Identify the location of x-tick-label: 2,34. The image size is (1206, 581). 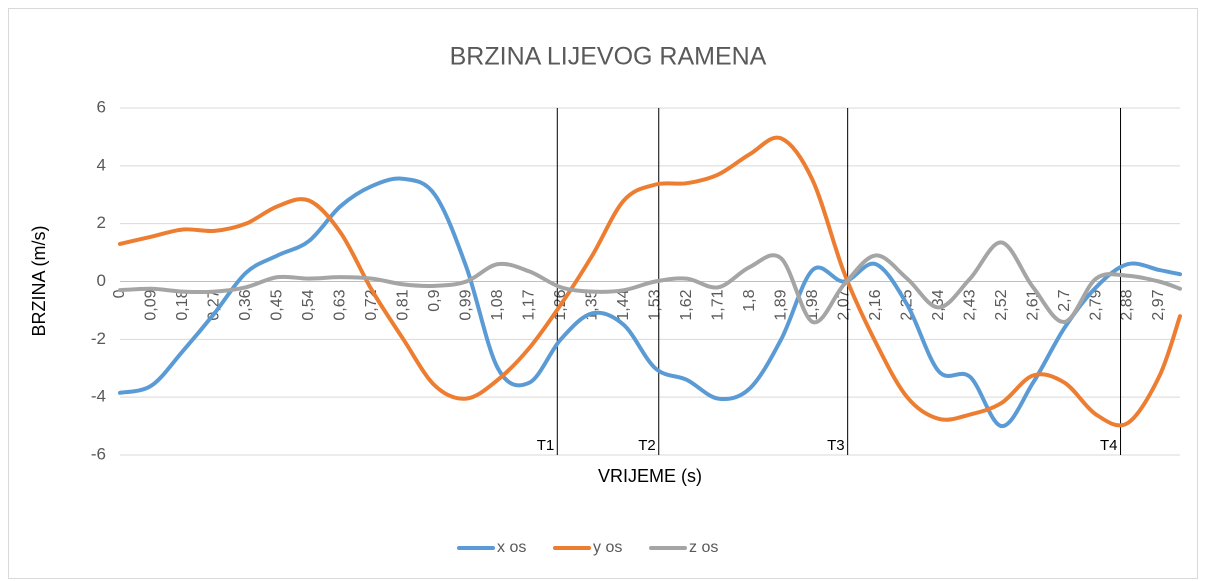
(938, 304).